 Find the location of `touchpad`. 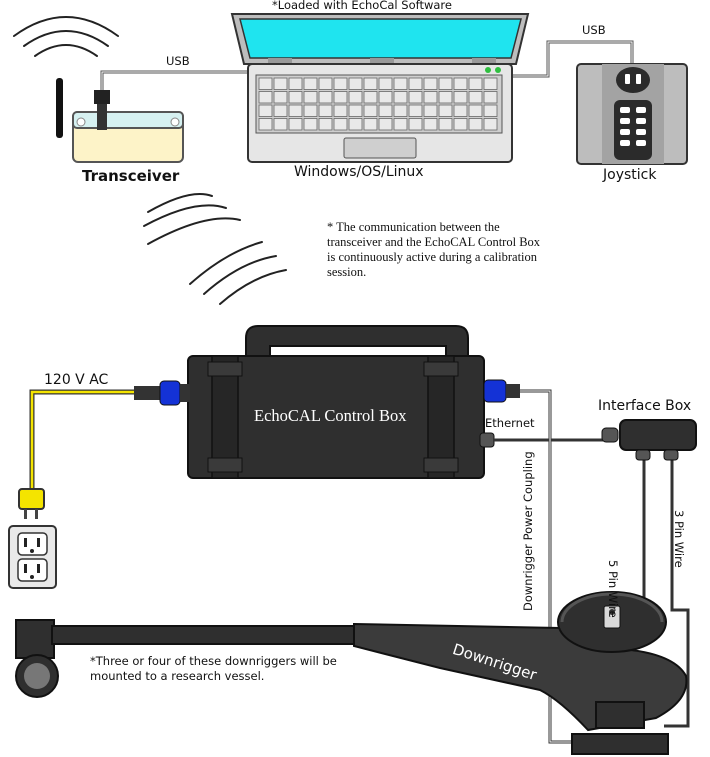

touchpad is located at coordinates (380, 148).